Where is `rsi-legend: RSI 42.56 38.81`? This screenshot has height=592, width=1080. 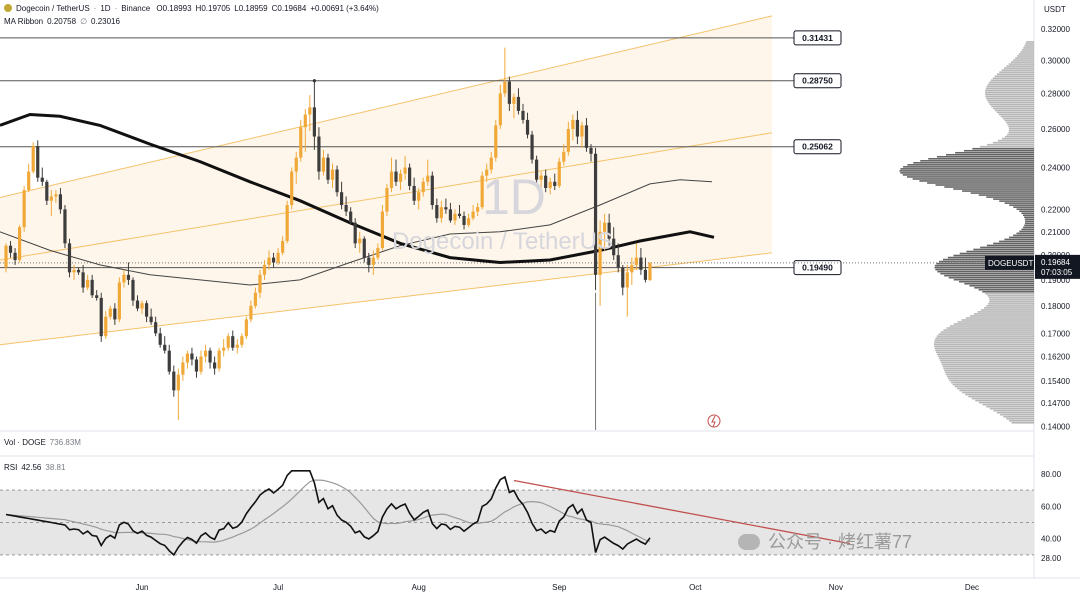
rsi-legend: RSI 42.56 38.81 is located at coordinates (36, 468).